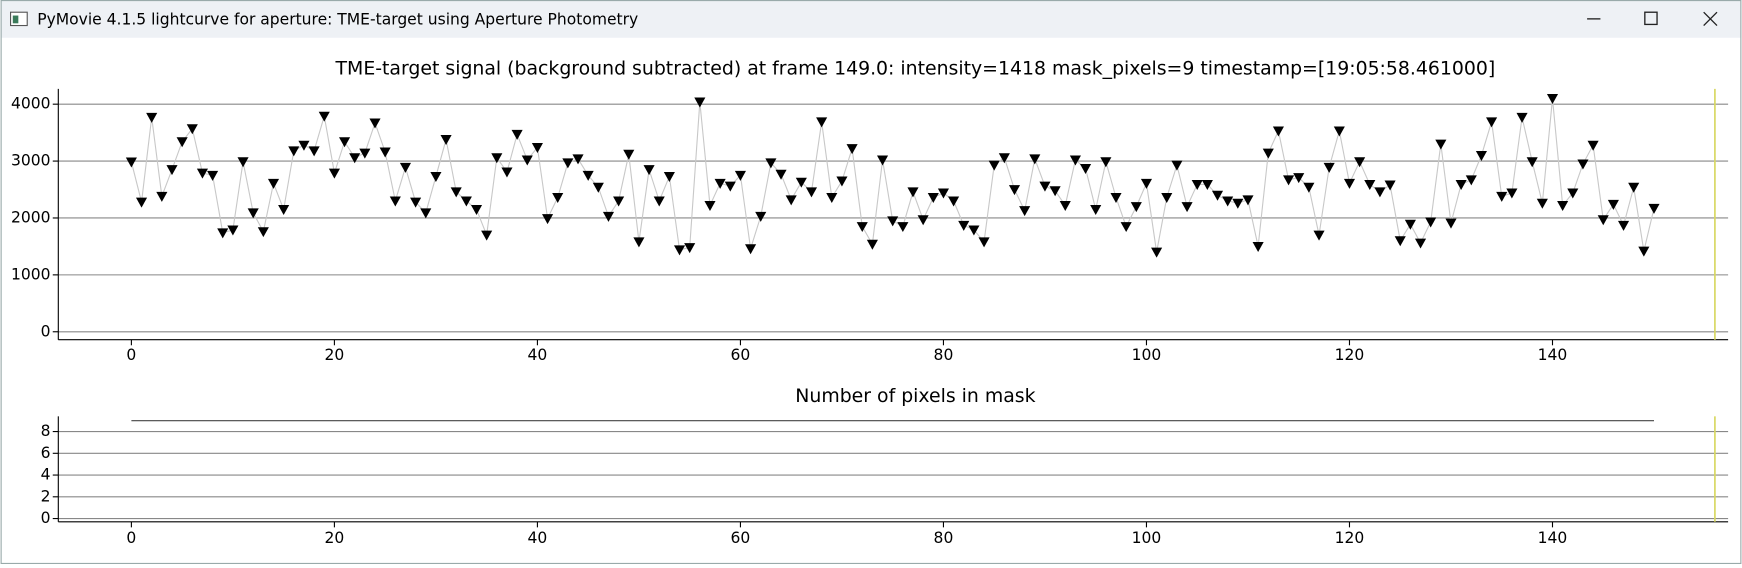  Describe the element at coordinates (31, 217) in the screenshot. I see `y-tick-label: 2000` at that location.